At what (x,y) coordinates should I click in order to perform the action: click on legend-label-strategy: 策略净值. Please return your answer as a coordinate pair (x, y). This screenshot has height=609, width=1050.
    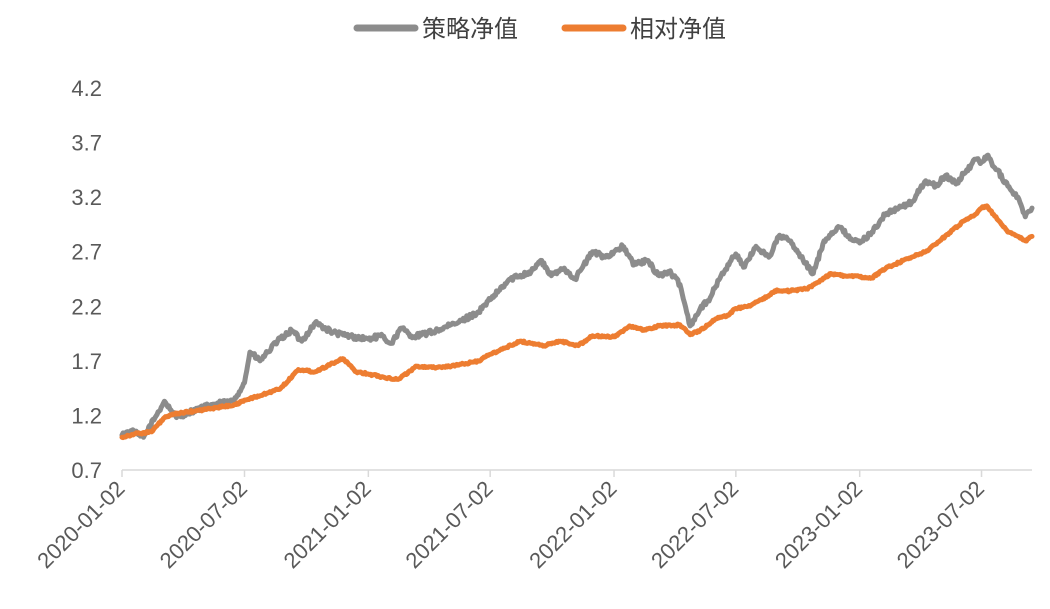
    Looking at the image, I should click on (470, 29).